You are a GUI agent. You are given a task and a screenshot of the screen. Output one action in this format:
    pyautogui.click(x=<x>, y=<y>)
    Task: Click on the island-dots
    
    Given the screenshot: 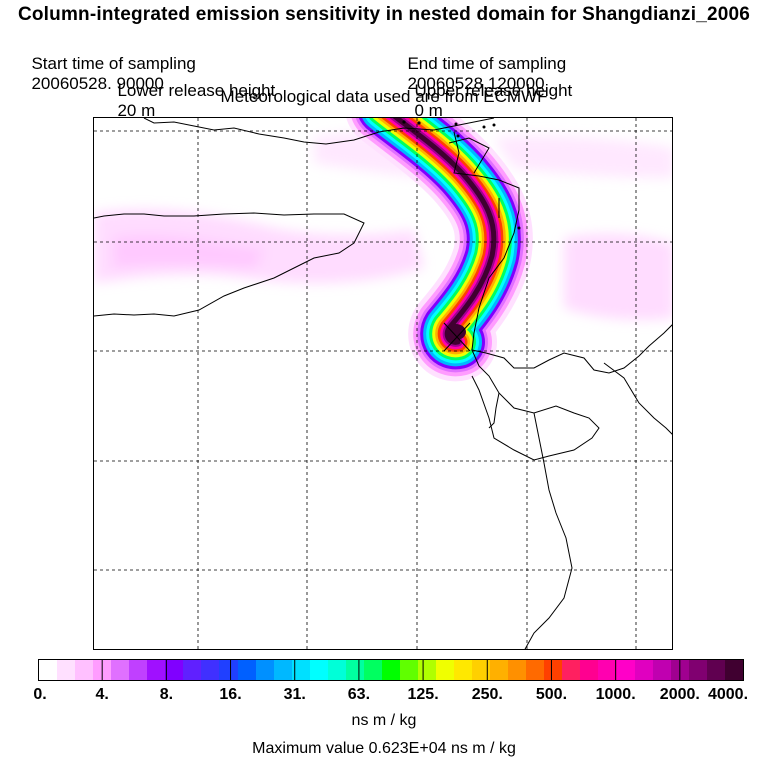 What is the action you would take?
    pyautogui.click(x=461, y=175)
    